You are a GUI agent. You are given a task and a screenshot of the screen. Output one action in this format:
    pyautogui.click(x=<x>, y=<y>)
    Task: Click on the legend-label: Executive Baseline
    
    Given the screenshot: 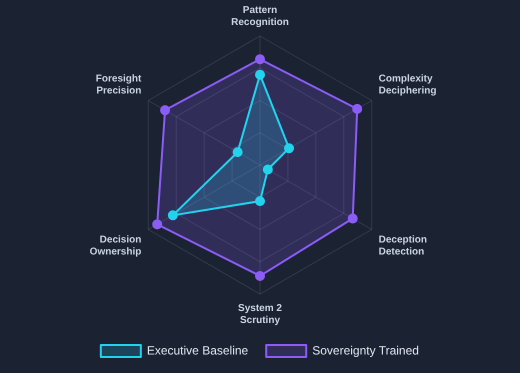 What is the action you would take?
    pyautogui.click(x=197, y=350)
    